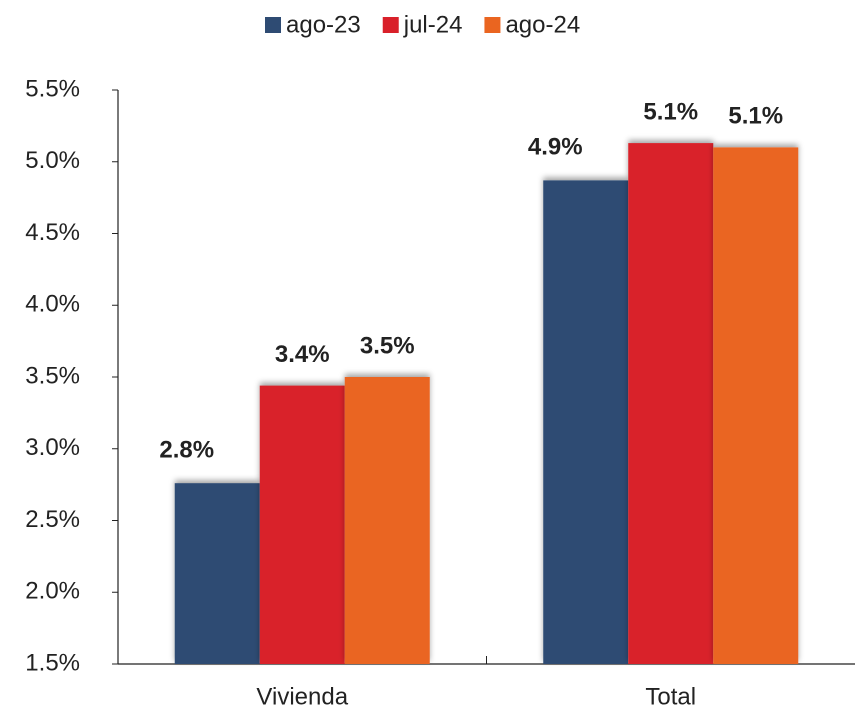 The width and height of the screenshot is (861, 722). Describe the element at coordinates (52, 662) in the screenshot. I see `y-tick-label: 1.5%` at that location.